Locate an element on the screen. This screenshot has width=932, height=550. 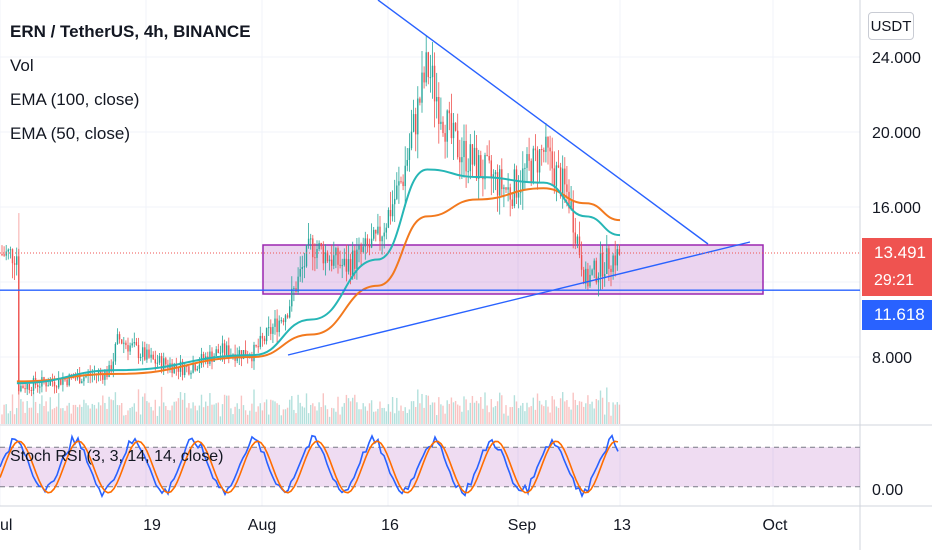
indicator-ema100: EMA (100, close) is located at coordinates (75, 99).